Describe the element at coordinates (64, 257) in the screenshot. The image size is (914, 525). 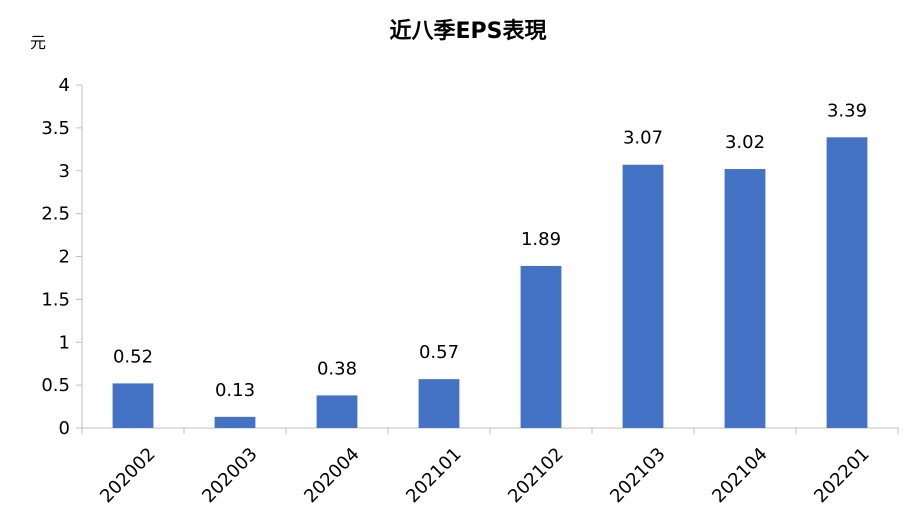
I see `y-tick-label: 2` at that location.